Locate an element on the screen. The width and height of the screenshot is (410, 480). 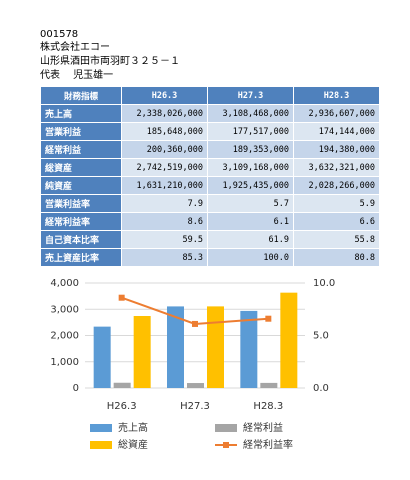
value-cell: 189,353,000 is located at coordinates (250, 149).